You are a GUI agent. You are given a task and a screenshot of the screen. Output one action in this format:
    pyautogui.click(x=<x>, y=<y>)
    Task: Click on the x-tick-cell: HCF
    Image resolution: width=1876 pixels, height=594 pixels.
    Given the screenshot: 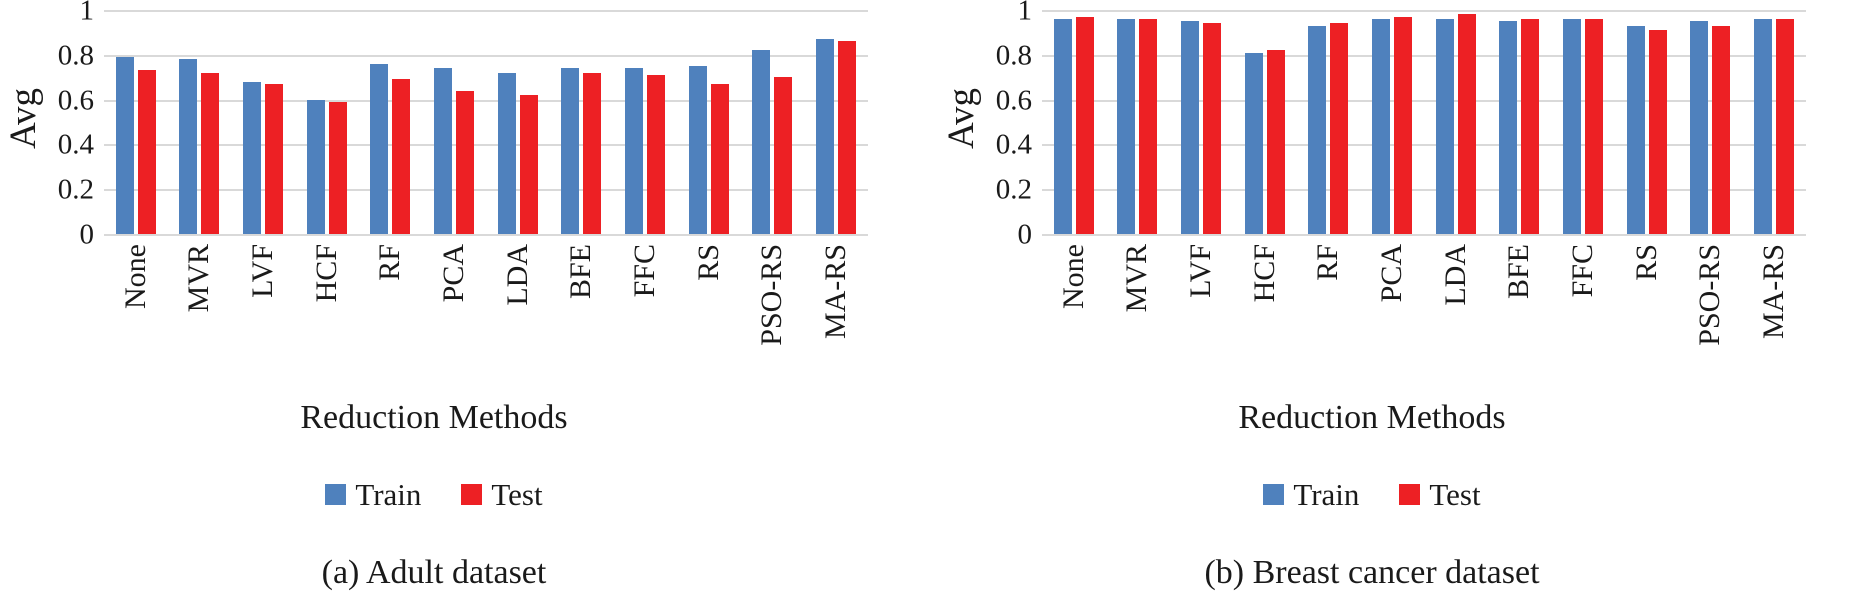 What is the action you would take?
    pyautogui.click(x=1265, y=273)
    